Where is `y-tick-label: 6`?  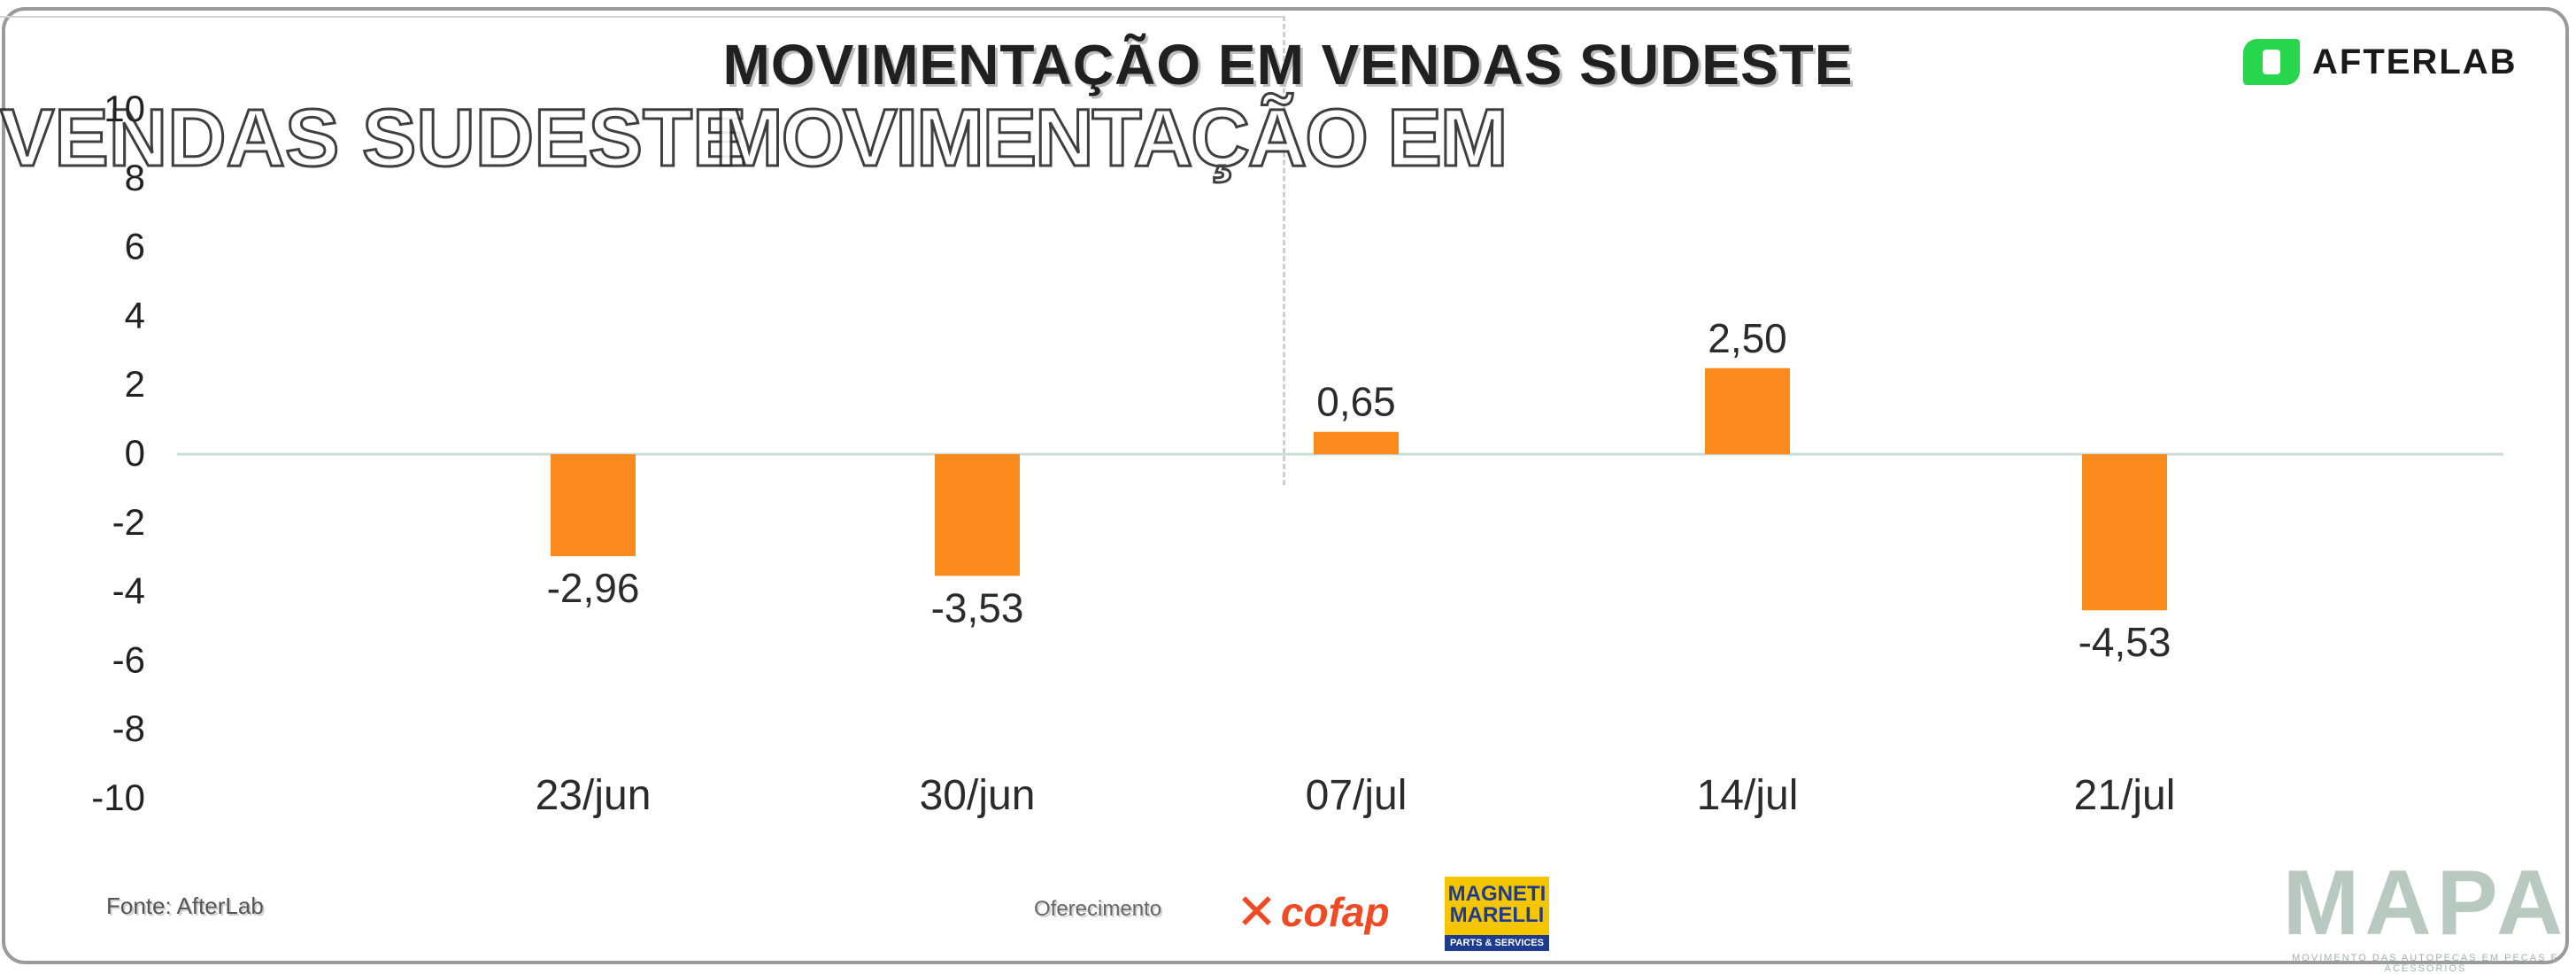
y-tick-label: 6 is located at coordinates (135, 247).